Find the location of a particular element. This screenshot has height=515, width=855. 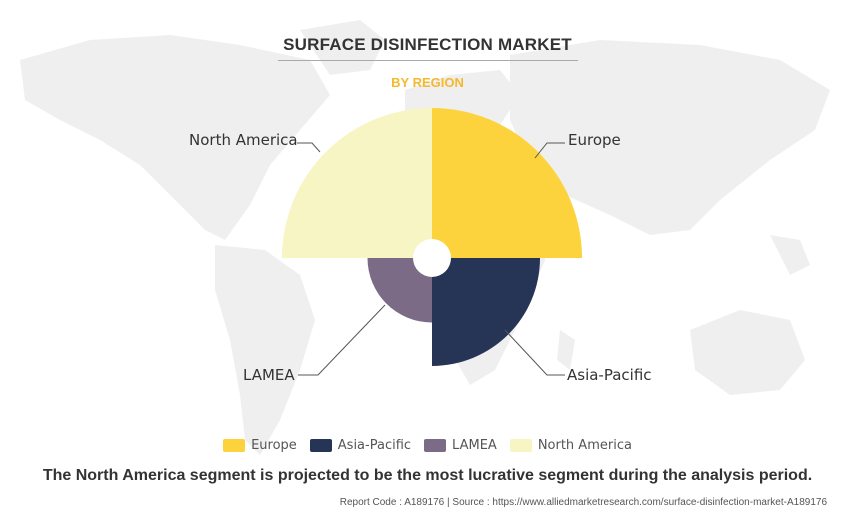

legend-swatch-lamea is located at coordinates (435, 445).